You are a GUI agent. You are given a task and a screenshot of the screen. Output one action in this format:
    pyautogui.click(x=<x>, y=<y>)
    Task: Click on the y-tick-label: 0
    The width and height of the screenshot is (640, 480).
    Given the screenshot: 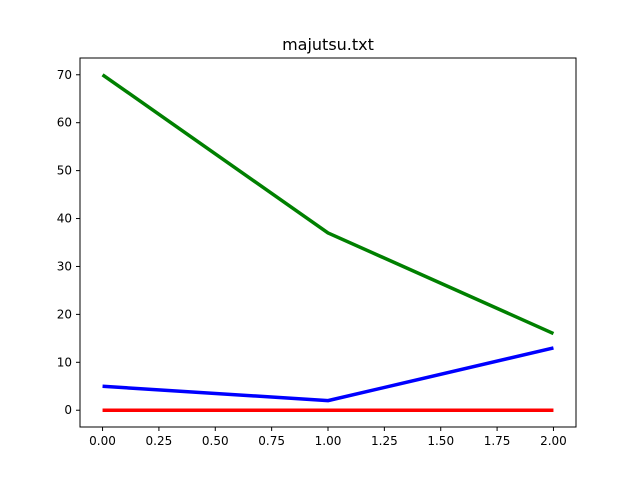 What is the action you would take?
    pyautogui.click(x=68, y=410)
    